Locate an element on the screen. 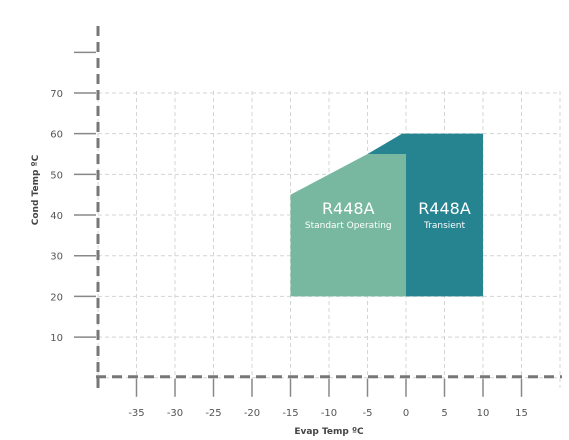 This screenshot has width=569, height=440. x-tick-label: 0 is located at coordinates (406, 413).